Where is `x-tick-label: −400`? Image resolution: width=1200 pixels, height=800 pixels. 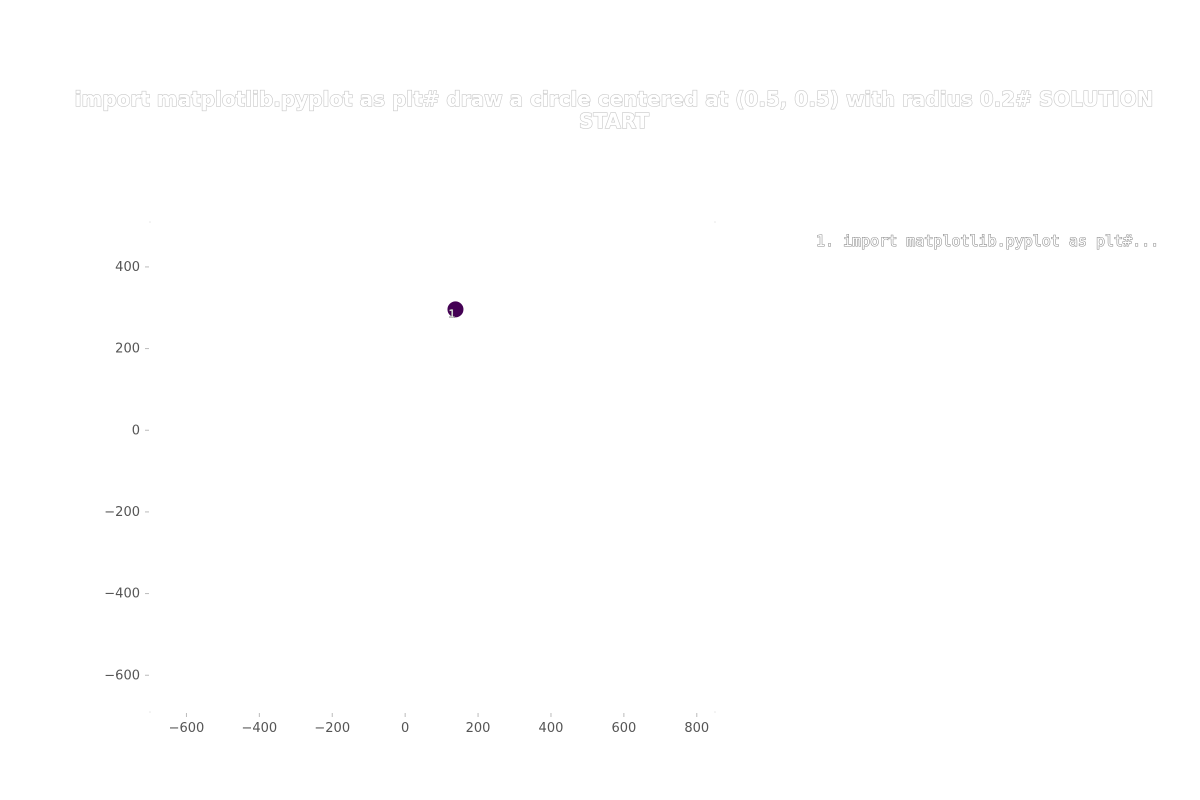
x-tick-label: −400 is located at coordinates (259, 728).